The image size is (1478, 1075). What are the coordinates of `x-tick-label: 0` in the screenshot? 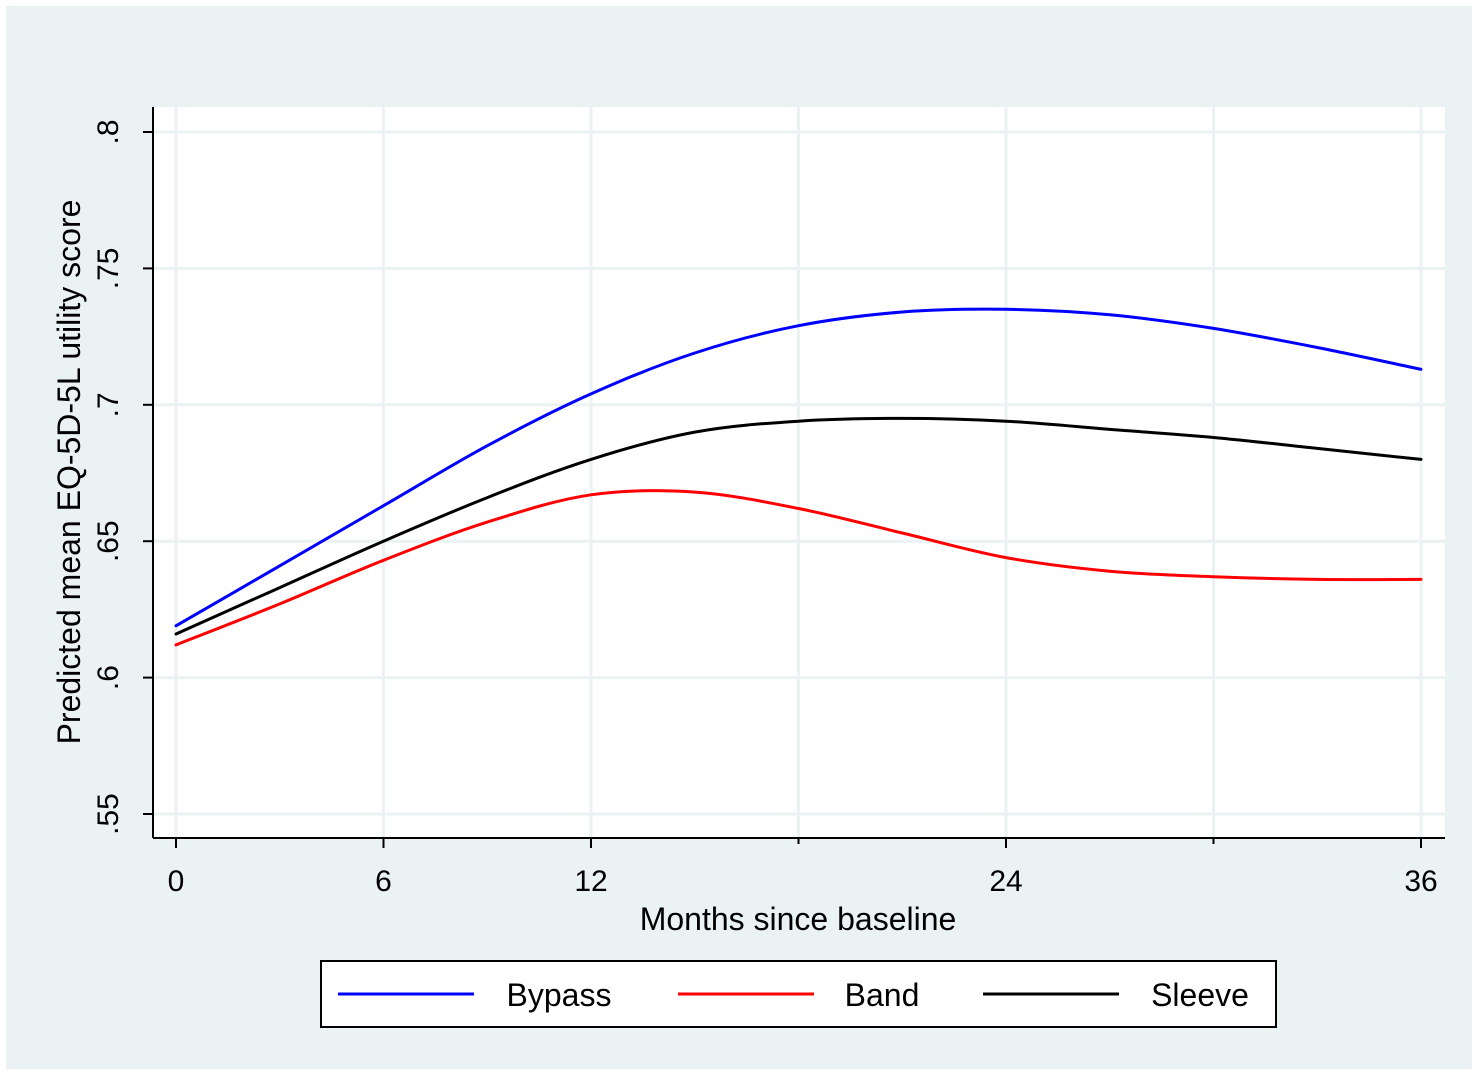 It's located at (176, 881).